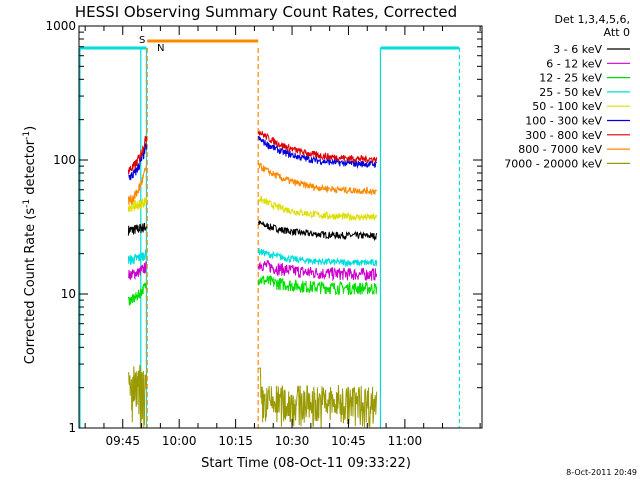 The height and width of the screenshot is (480, 640). Describe the element at coordinates (560, 149) in the screenshot. I see `legend-entry-label: 800 - 7000 keV` at that location.